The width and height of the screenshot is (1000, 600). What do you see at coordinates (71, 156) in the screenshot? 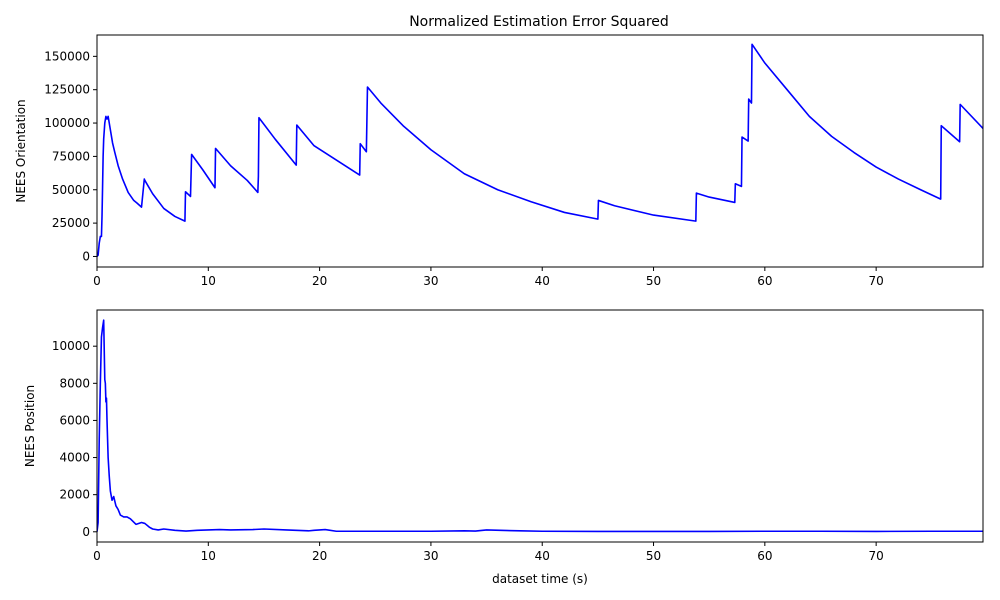
I see `orientation-y-tick-label: 75000` at bounding box center [71, 156].